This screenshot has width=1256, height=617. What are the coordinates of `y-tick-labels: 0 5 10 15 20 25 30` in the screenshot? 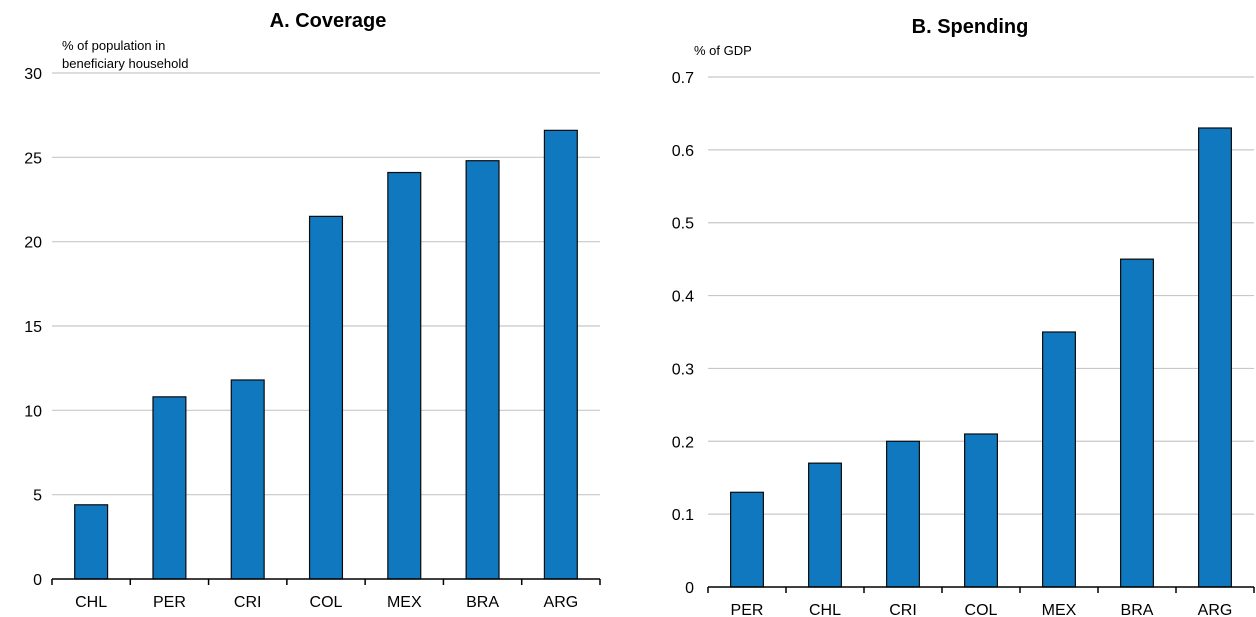 It's located at (33, 327).